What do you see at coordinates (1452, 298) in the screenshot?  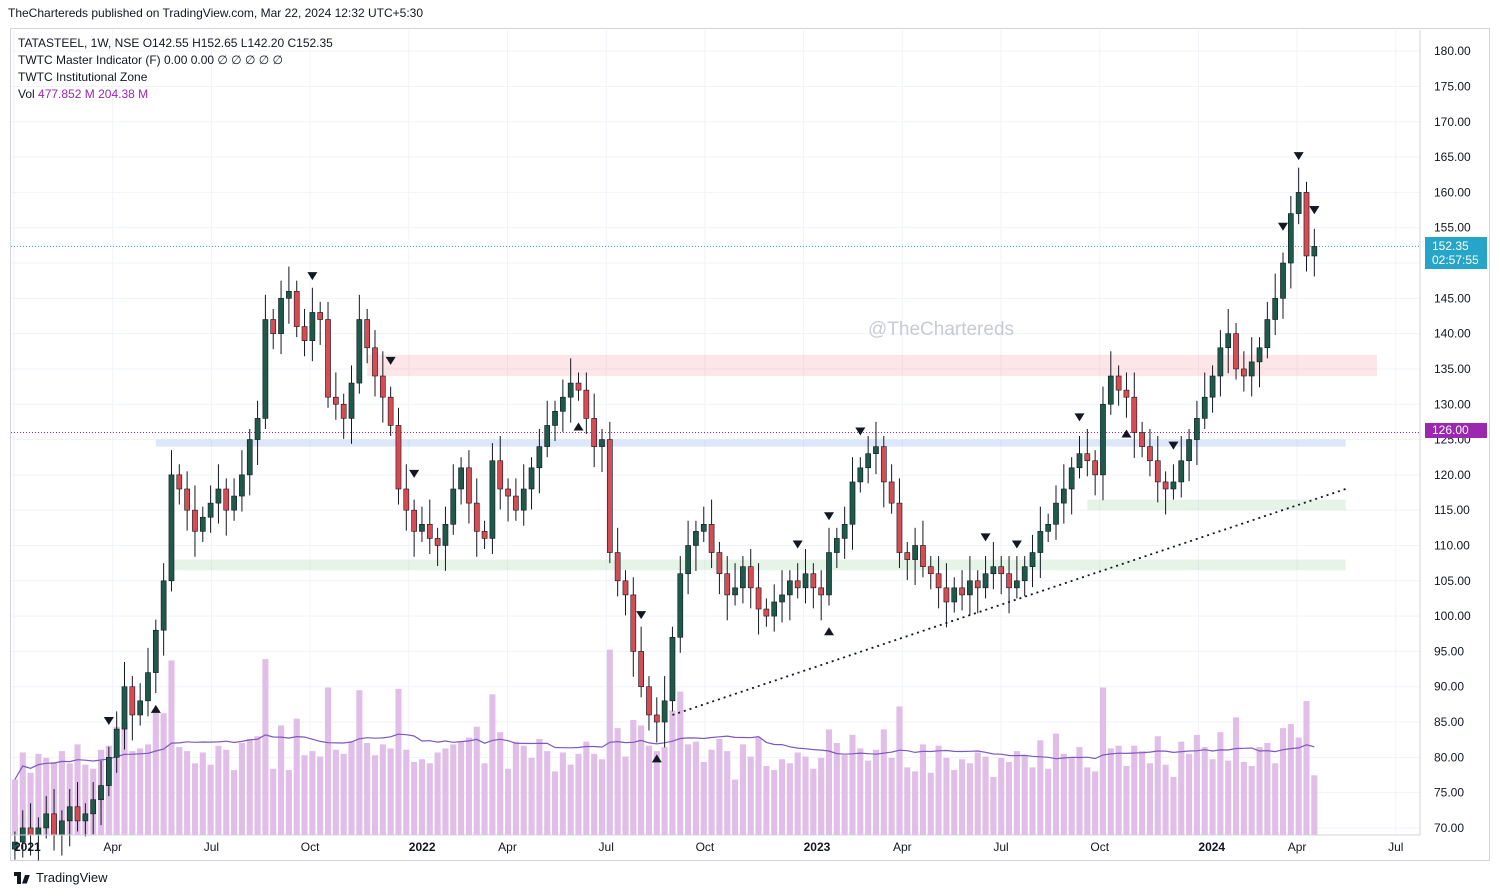 I see `y-tick-label: 145.00` at bounding box center [1452, 298].